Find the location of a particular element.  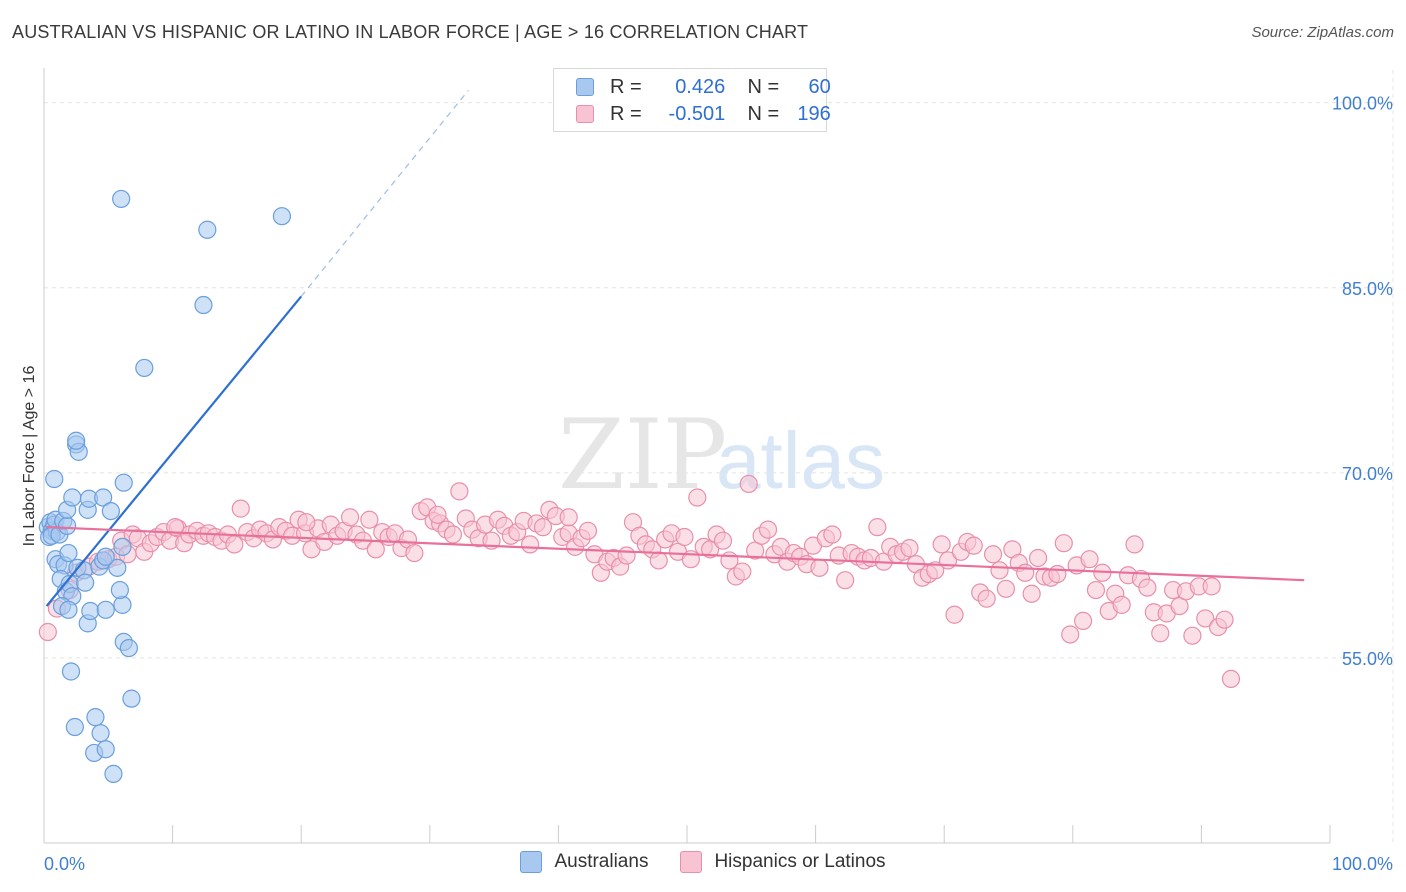

trend-line-extension-australians is located at coordinates (384, 193).